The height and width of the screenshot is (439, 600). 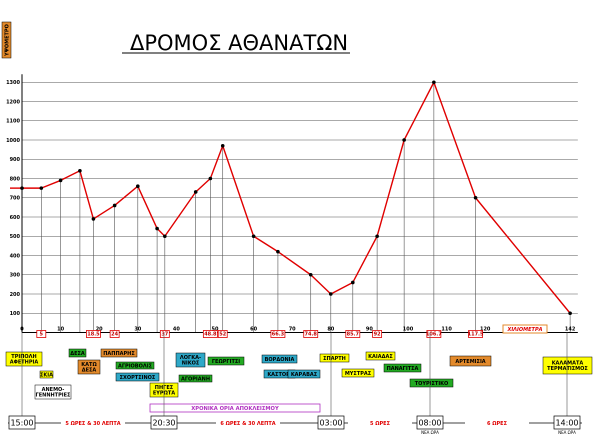 I want to click on checkpoint-label: ΒΟΡΔΟΝΙΑ, so click(x=280, y=360).